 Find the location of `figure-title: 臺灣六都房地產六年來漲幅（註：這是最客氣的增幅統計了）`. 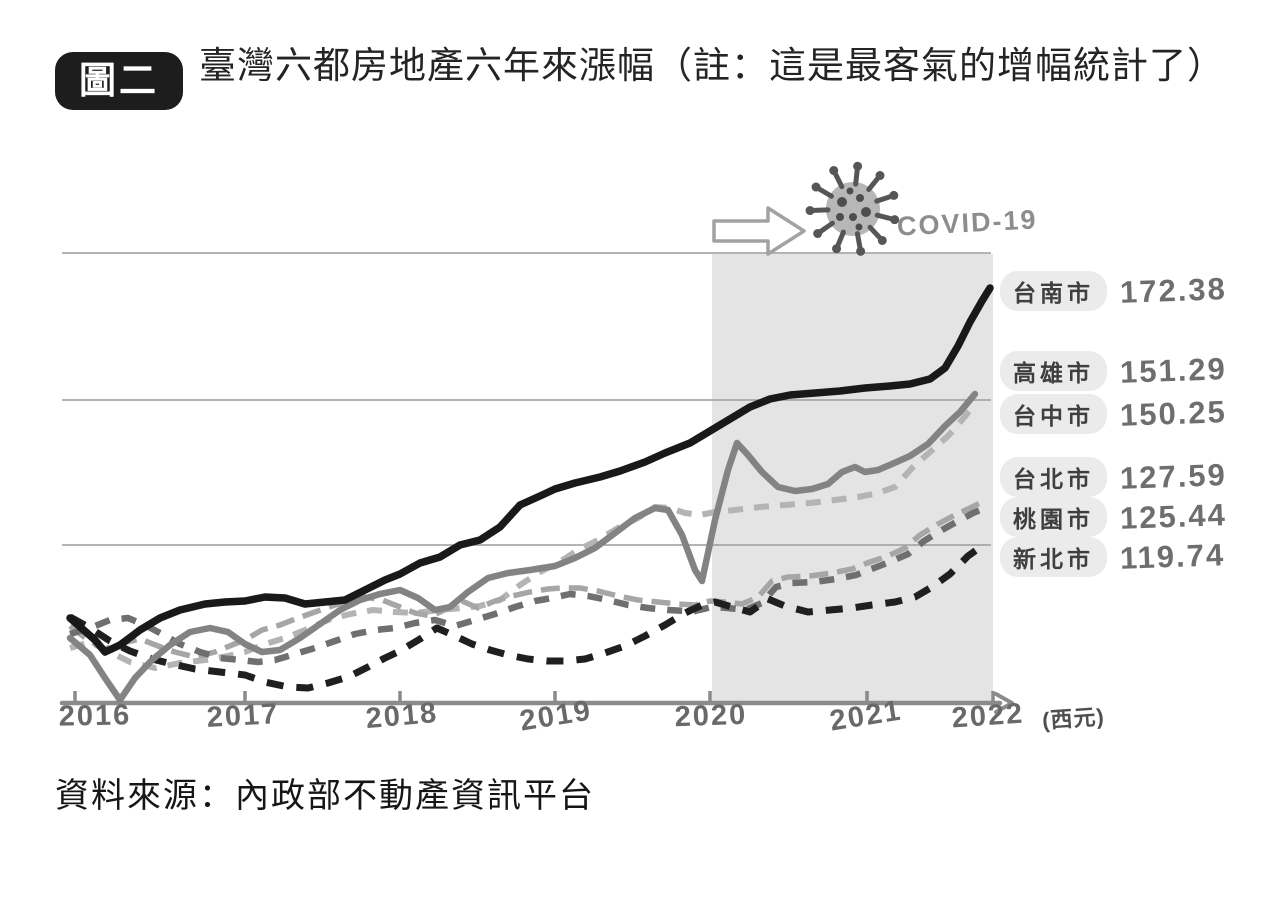

figure-title: 臺灣六都房地產六年來漲幅（註：這是最客氣的增幅統計了） is located at coordinates (712, 65).